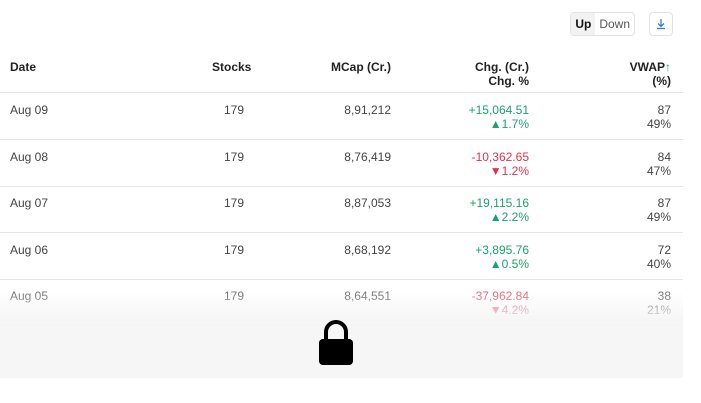 This screenshot has height=403, width=701. Describe the element at coordinates (29, 156) in the screenshot. I see `row-date: Aug 08` at that location.